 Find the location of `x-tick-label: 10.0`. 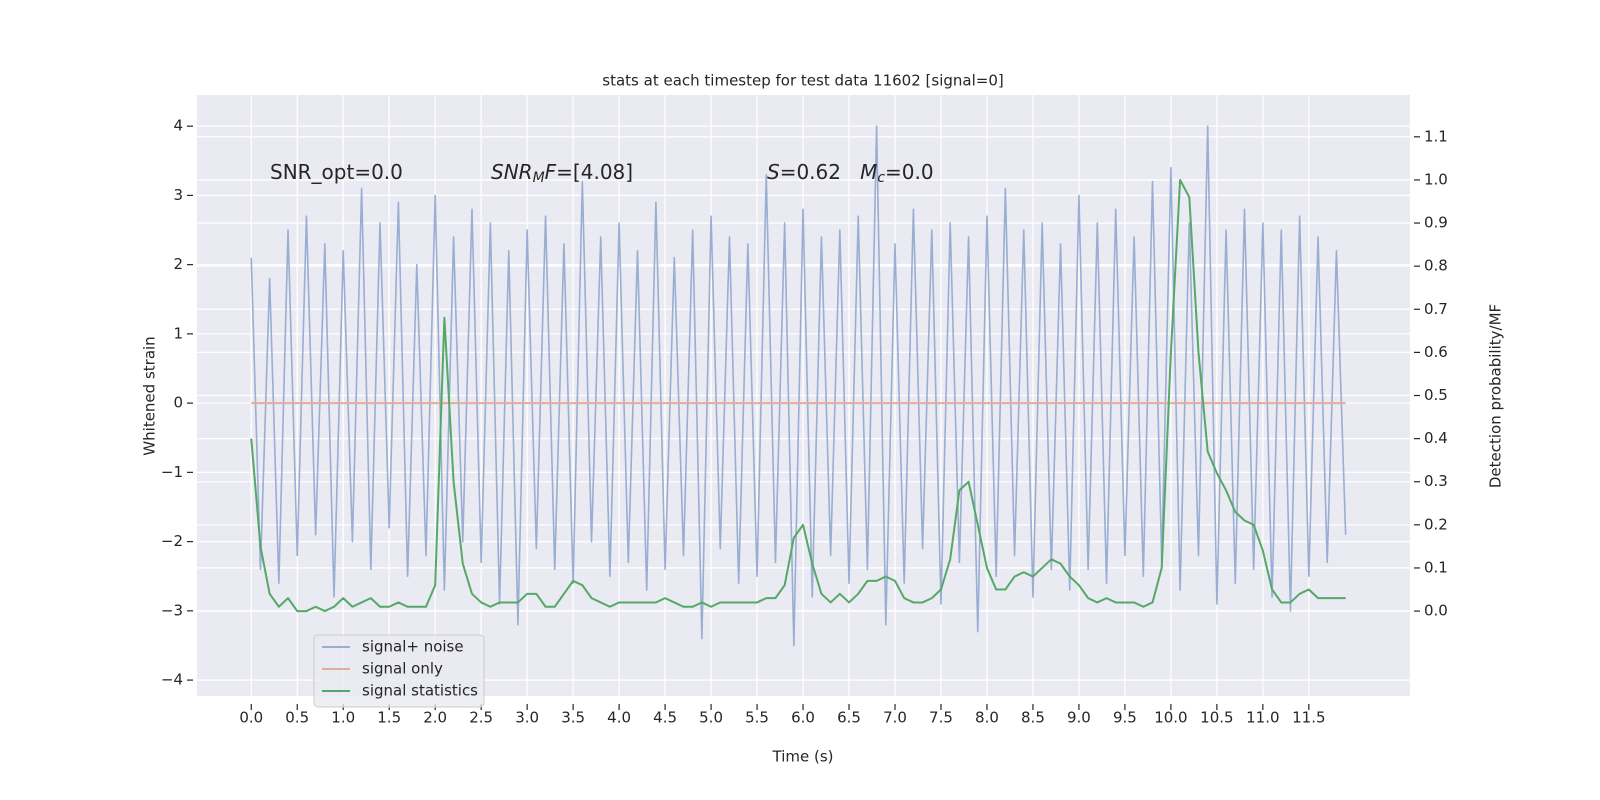

x-tick-label: 10.0 is located at coordinates (1170, 718).